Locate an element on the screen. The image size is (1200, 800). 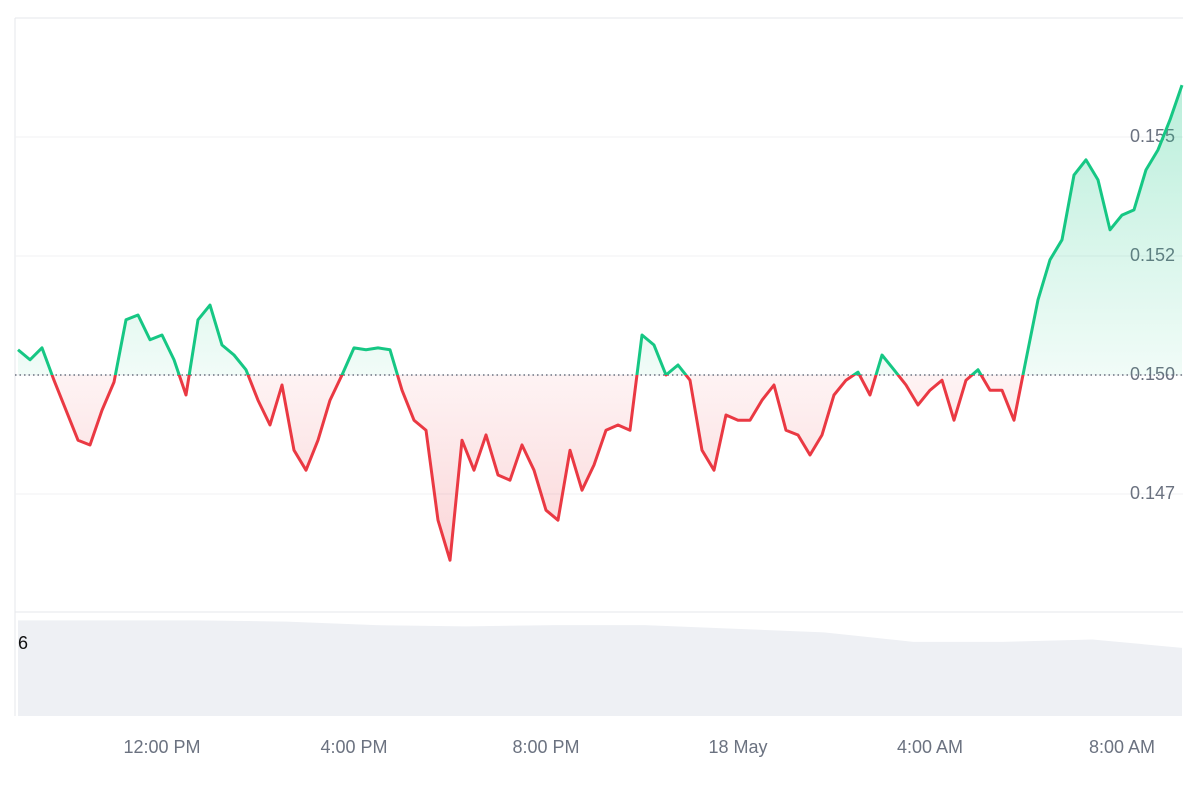
x-tick-label: 4:00 AM is located at coordinates (930, 747).